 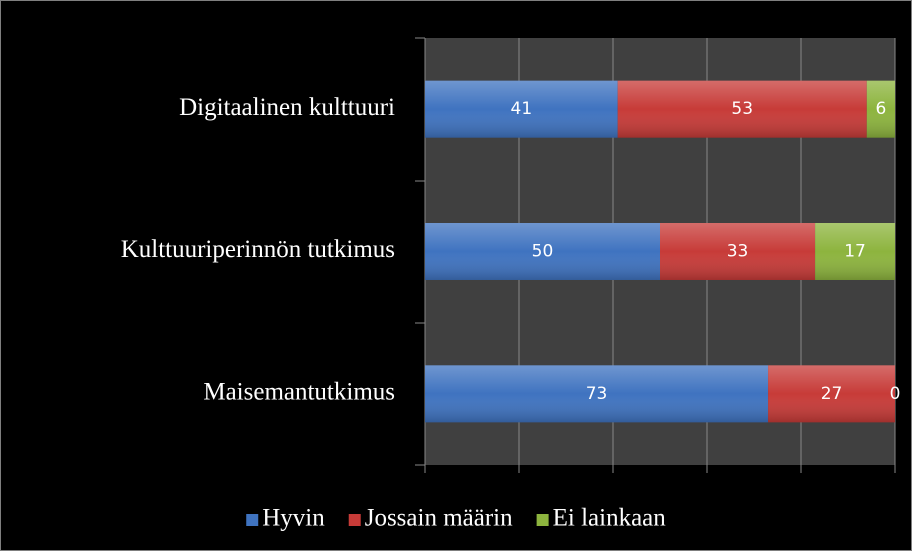 I want to click on data-label: 6, so click(x=880, y=109).